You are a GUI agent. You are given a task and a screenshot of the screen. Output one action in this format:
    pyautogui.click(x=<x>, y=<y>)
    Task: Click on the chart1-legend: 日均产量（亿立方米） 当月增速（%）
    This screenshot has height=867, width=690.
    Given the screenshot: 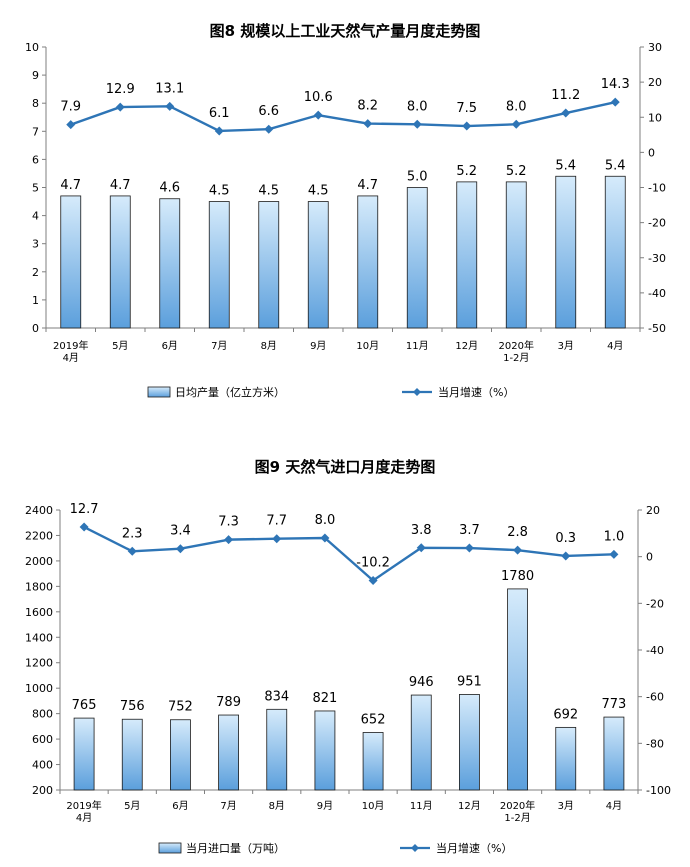 What is the action you would take?
    pyautogui.click(x=330, y=392)
    